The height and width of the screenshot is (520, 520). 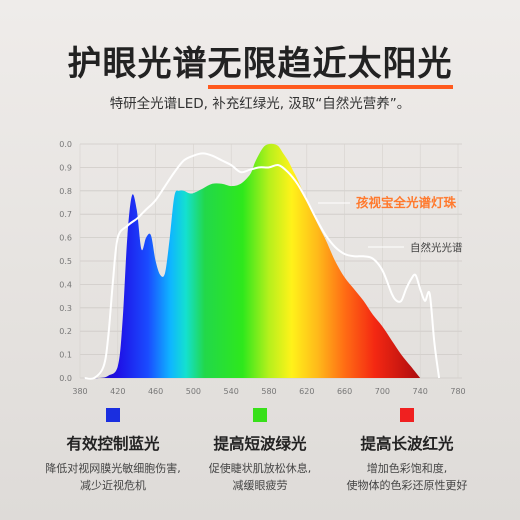 I want to click on x-tick-label: 500, so click(x=193, y=391).